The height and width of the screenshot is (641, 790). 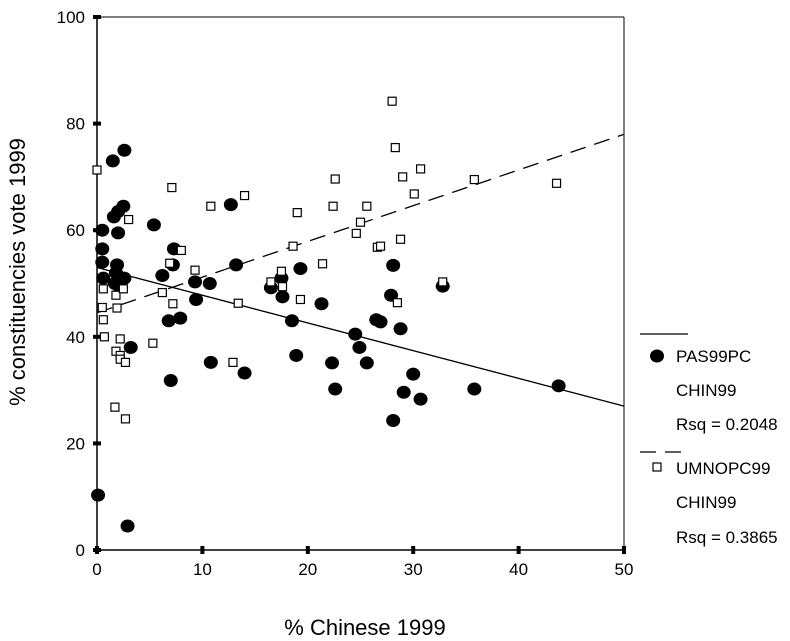 What do you see at coordinates (17, 272) in the screenshot?
I see `y-axis-label: % constituencies vote 1999` at bounding box center [17, 272].